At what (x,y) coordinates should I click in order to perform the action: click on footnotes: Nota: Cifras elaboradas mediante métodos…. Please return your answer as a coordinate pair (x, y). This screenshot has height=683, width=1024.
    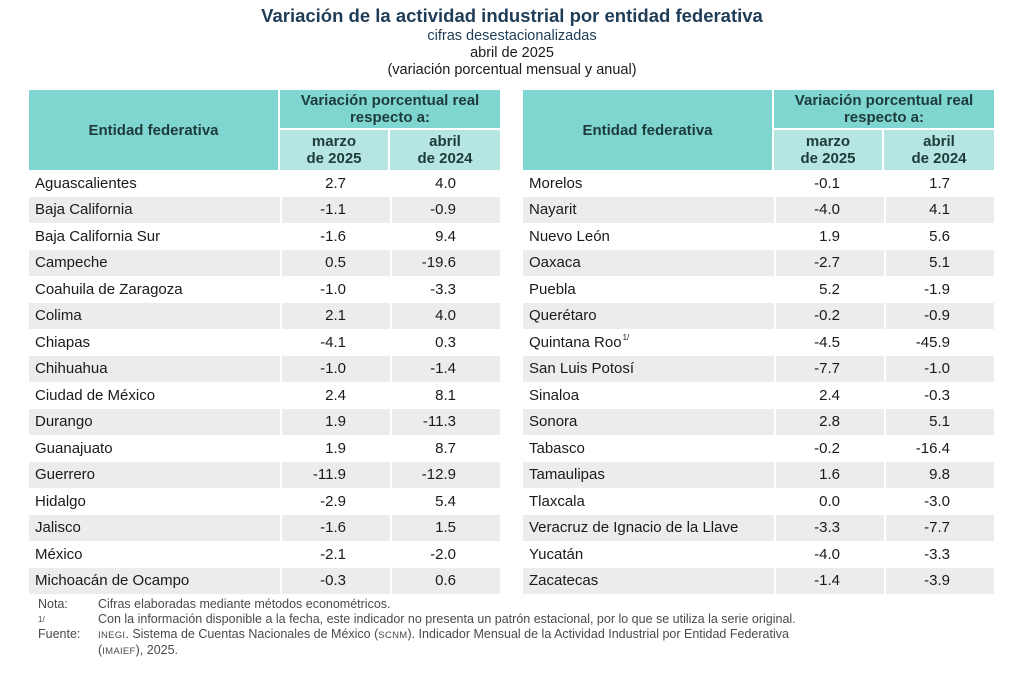
    Looking at the image, I should click on (518, 628).